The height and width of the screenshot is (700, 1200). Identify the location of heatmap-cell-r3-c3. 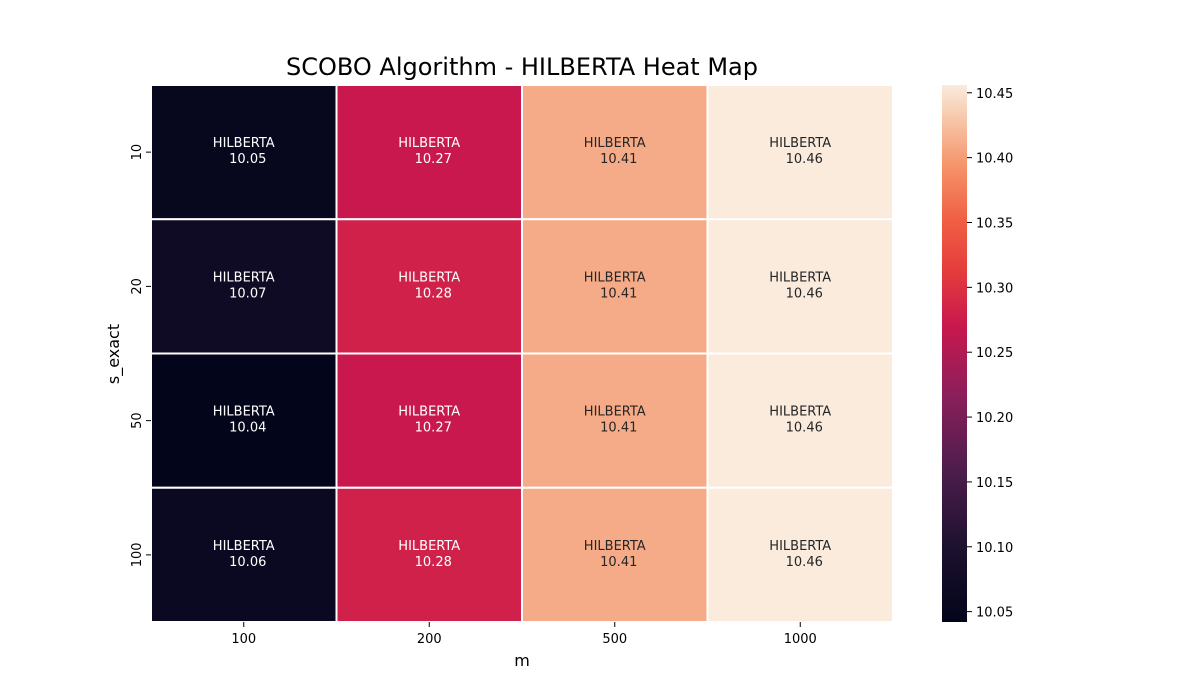
(800, 554).